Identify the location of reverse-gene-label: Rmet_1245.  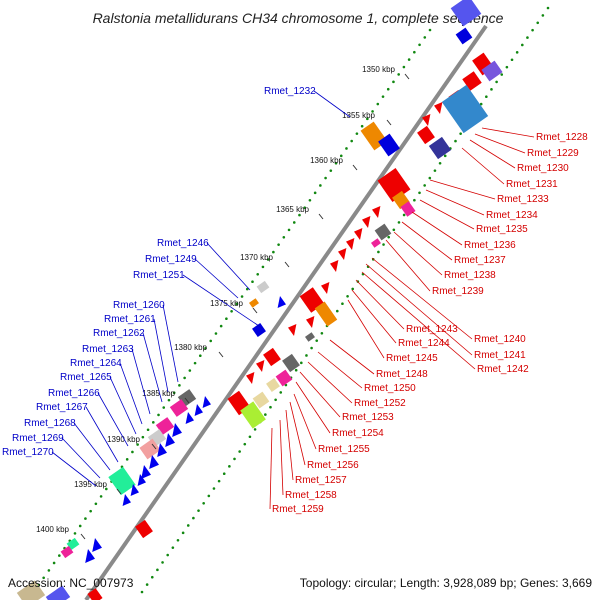
(412, 358).